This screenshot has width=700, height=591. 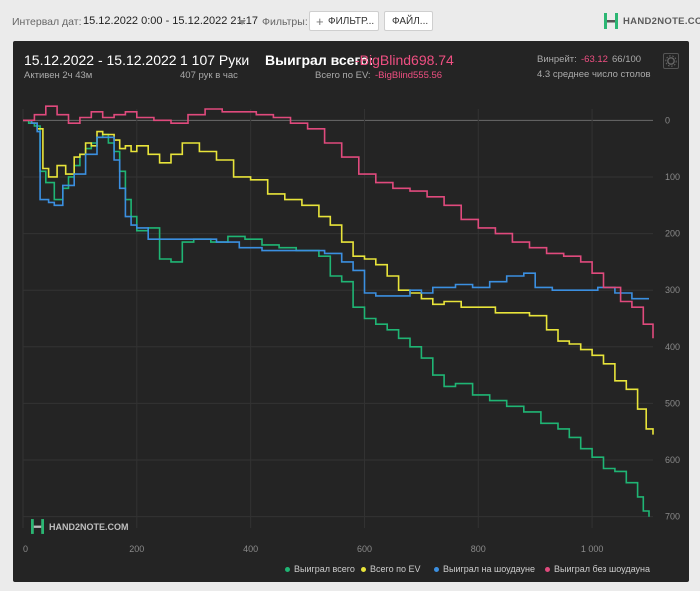 I want to click on y-tick-label: 700, so click(x=672, y=517).